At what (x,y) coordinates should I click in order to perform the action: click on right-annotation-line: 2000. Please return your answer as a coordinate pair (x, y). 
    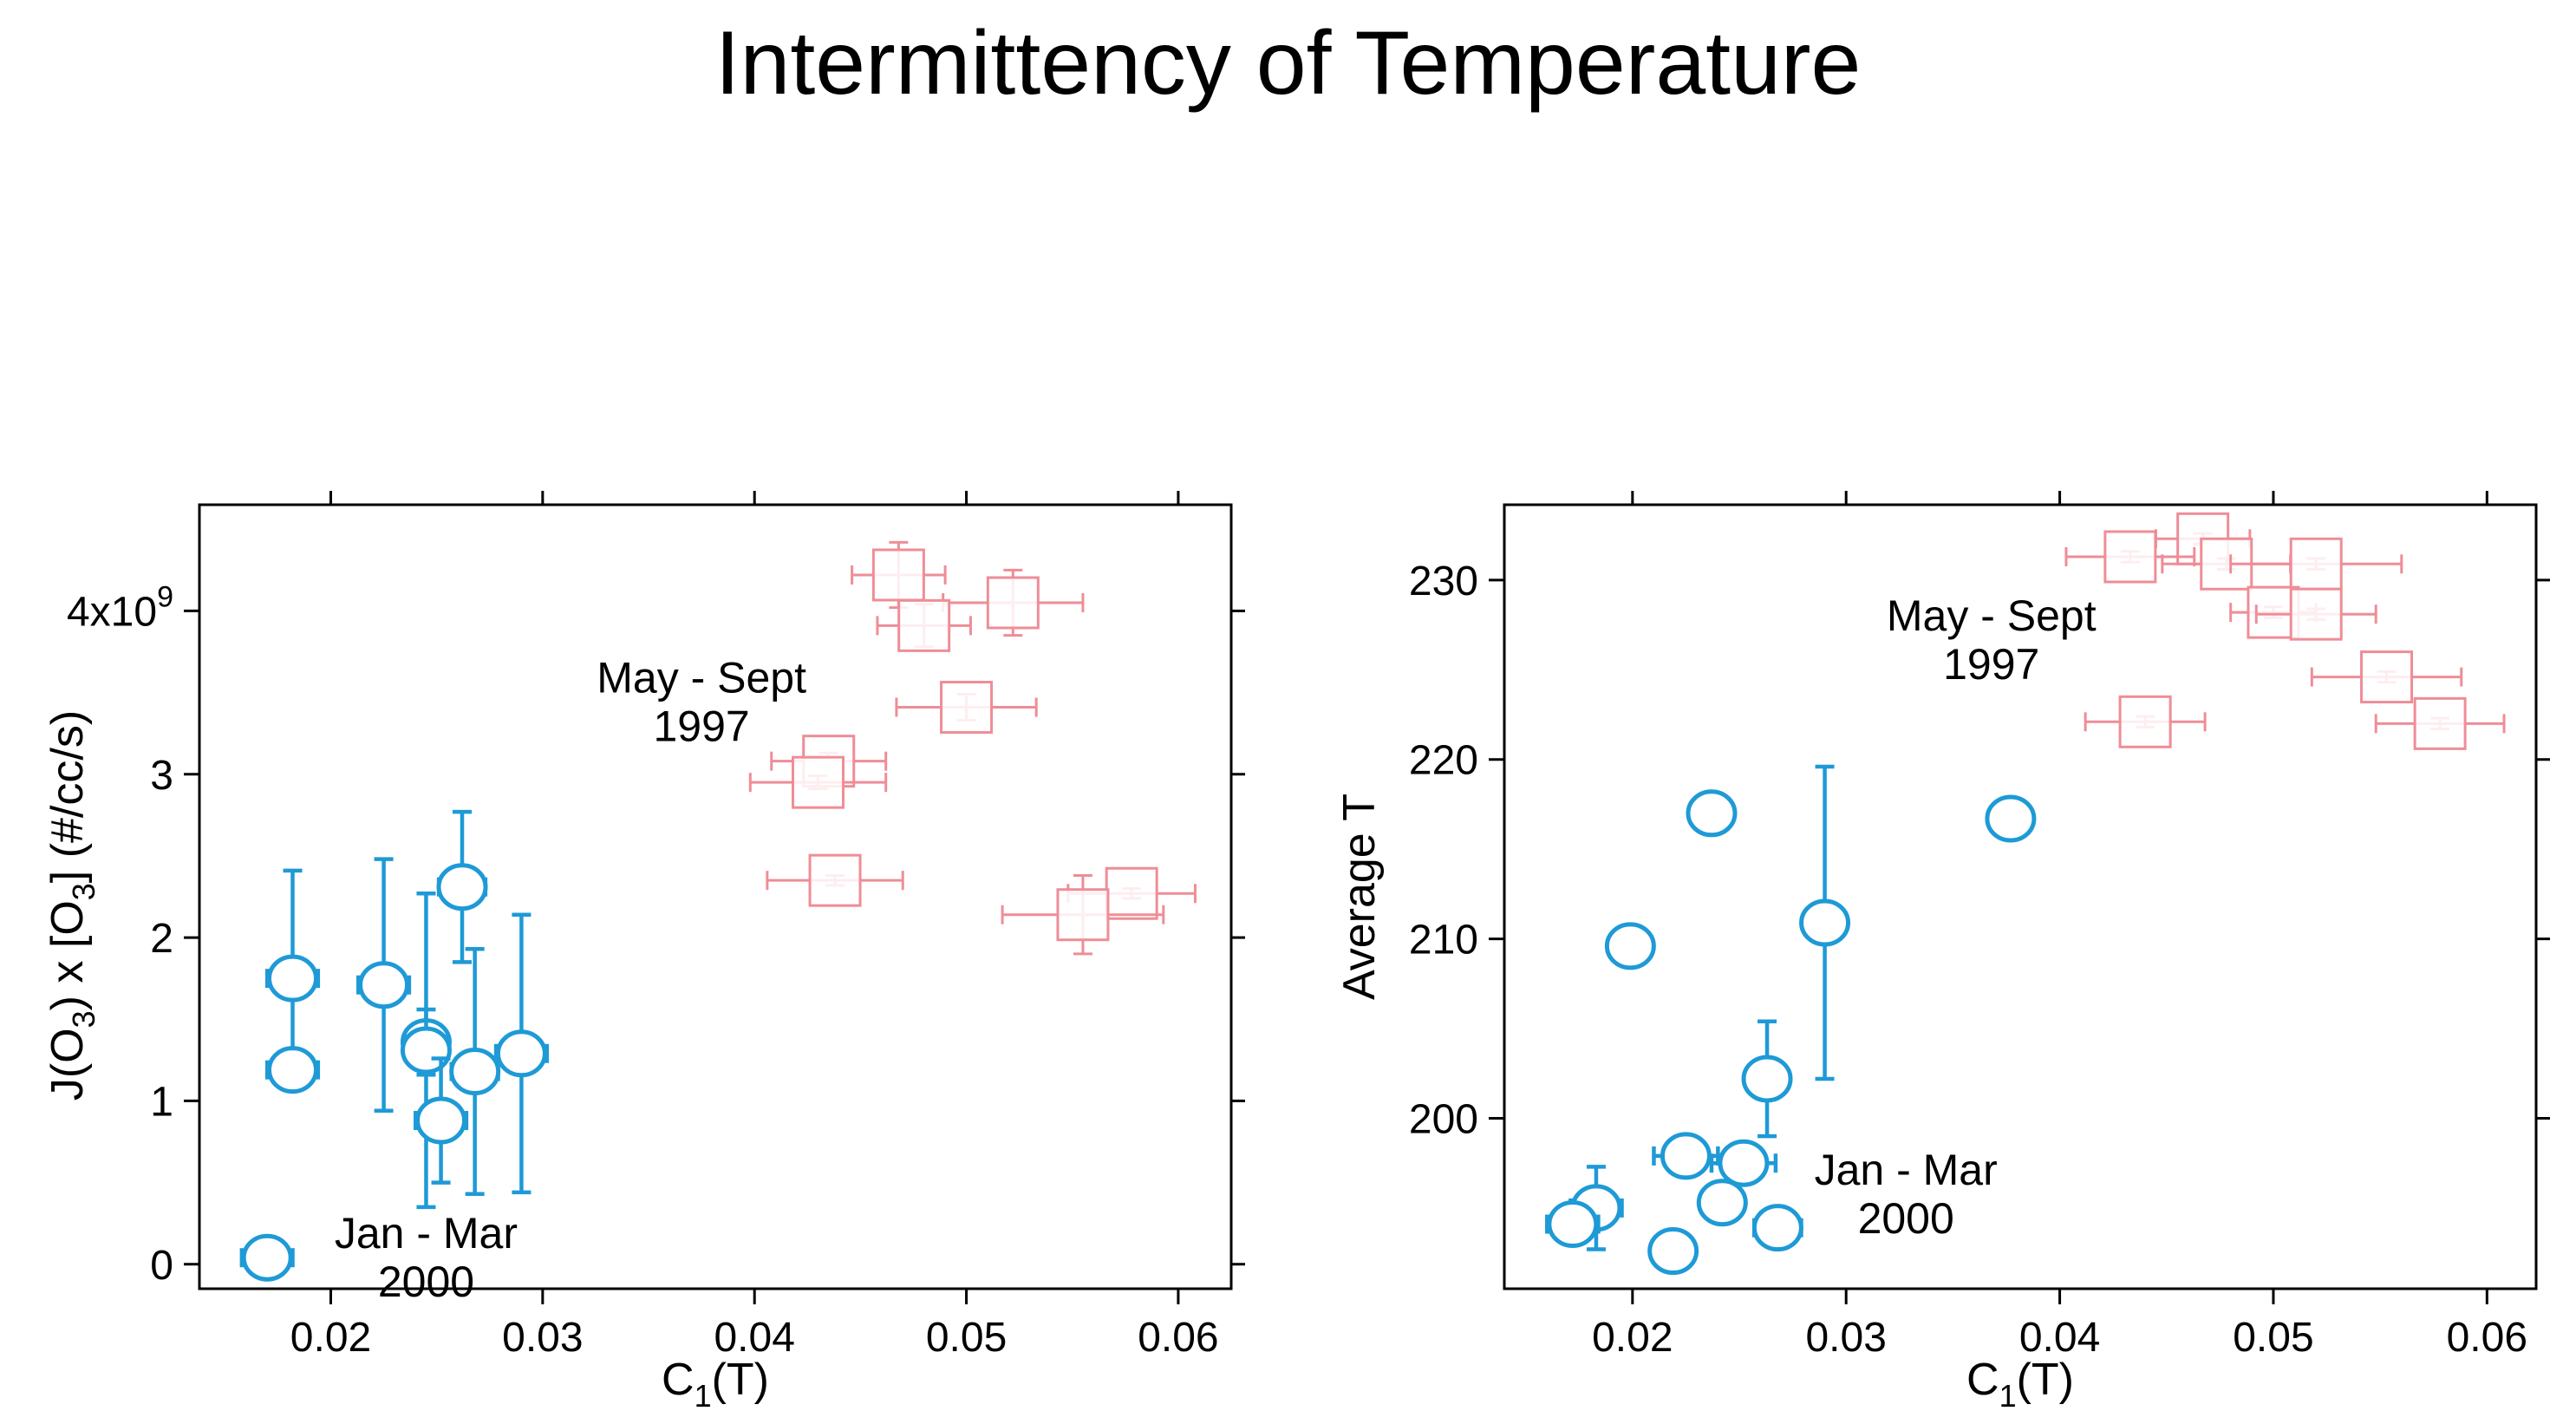
    Looking at the image, I should click on (1906, 1218).